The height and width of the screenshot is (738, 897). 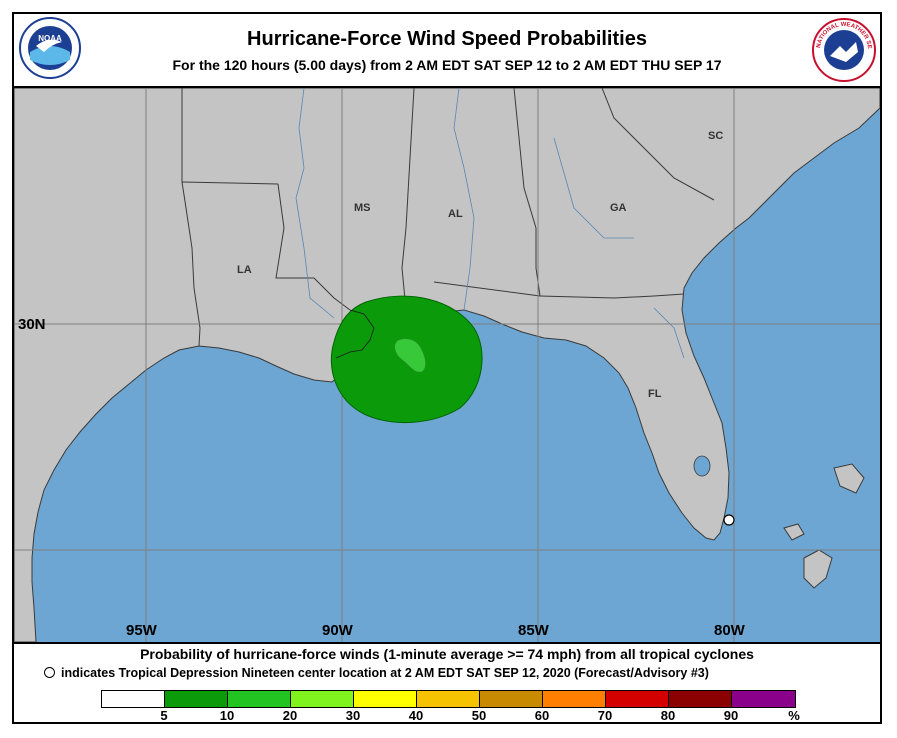 What do you see at coordinates (244, 270) in the screenshot?
I see `state-label-la: LA` at bounding box center [244, 270].